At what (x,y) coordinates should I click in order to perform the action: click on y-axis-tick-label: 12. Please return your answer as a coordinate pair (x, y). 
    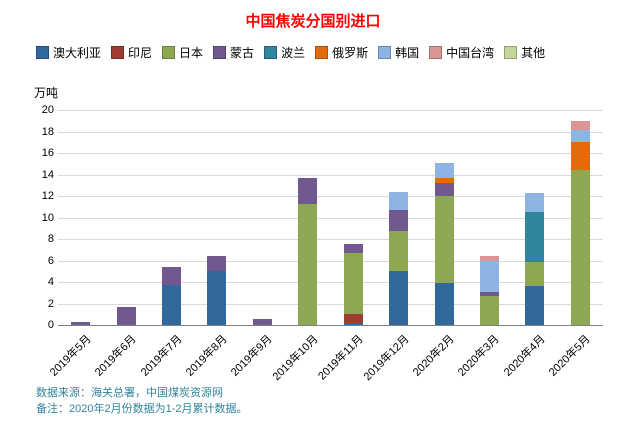
    Looking at the image, I should click on (47, 196).